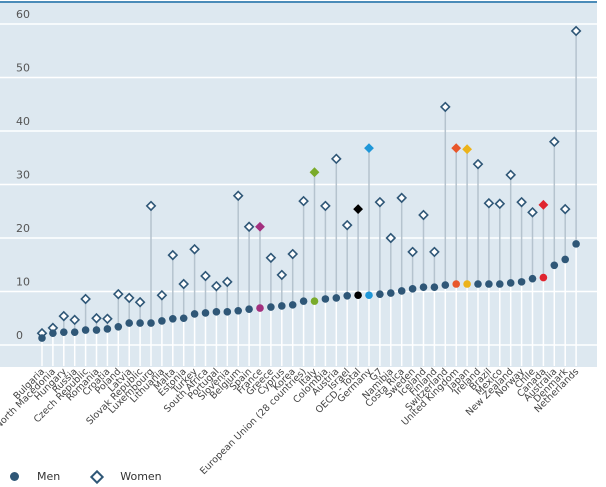 The height and width of the screenshot is (487, 606). Describe the element at coordinates (141, 476) in the screenshot. I see `legend-label-women: Women` at that location.